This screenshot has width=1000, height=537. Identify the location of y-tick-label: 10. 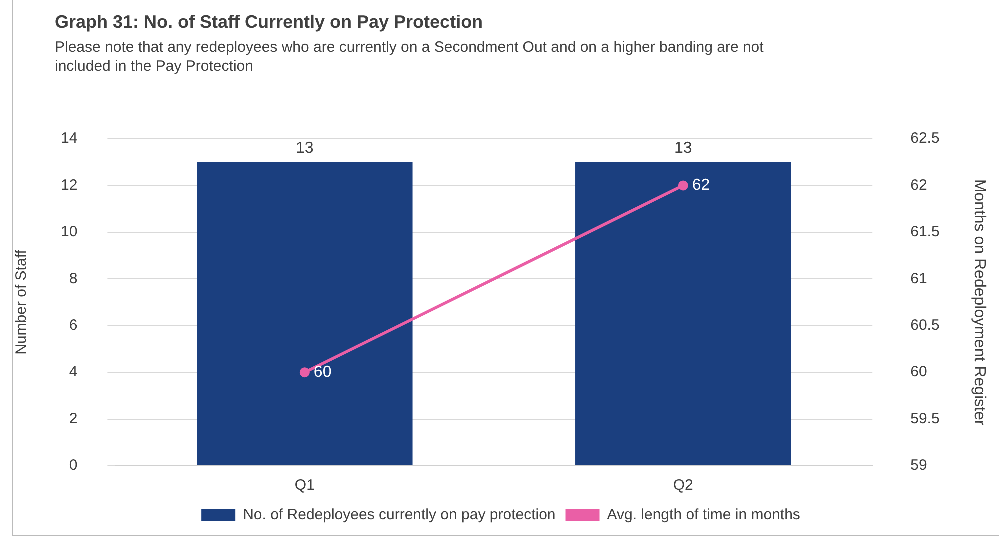
(69, 232).